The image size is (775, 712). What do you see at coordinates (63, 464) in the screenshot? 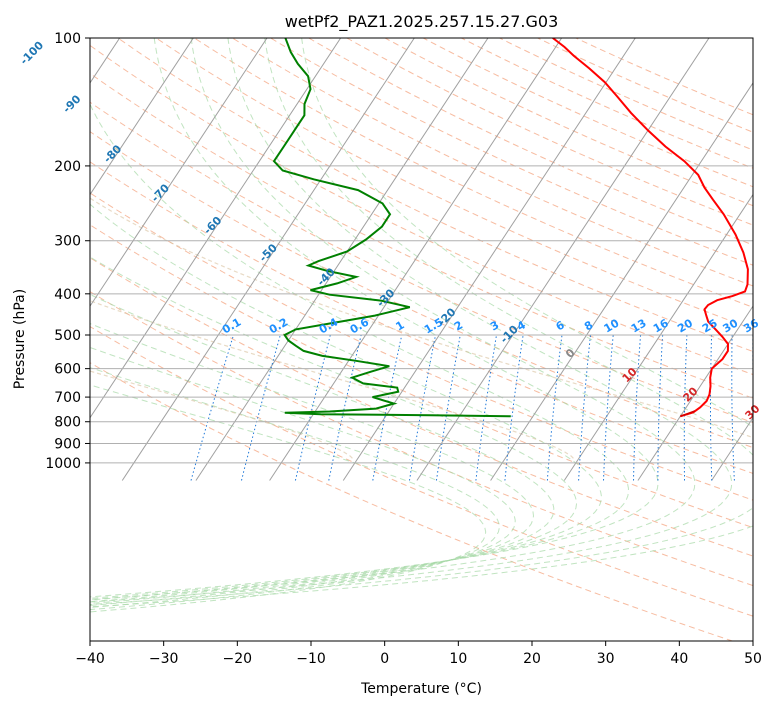
I see `y-tick-label: 1000` at bounding box center [63, 464].